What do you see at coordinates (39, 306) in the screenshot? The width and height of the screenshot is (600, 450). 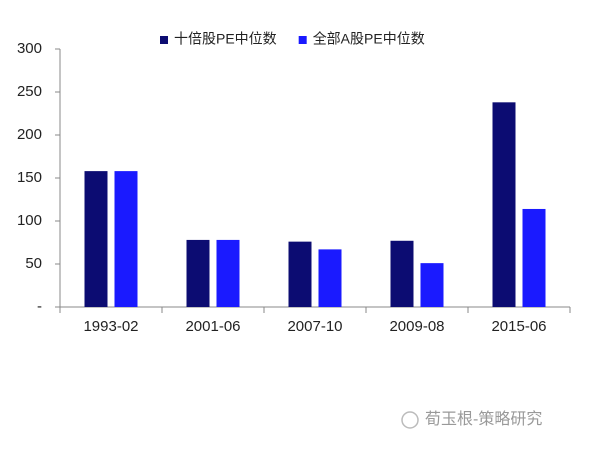 I see `y-tick-label: -` at bounding box center [39, 306].